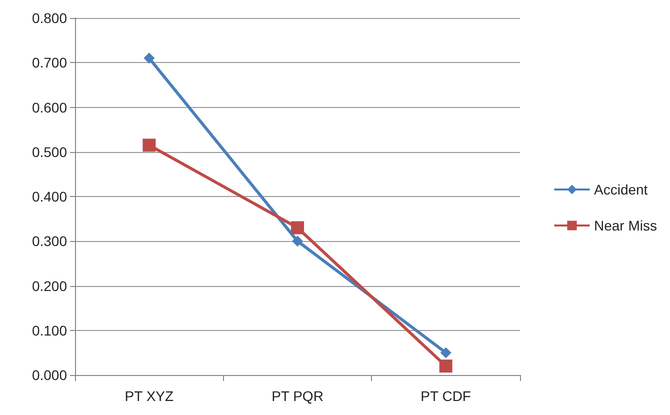 This screenshot has width=670, height=415. Describe the element at coordinates (621, 190) in the screenshot. I see `legend-label: Accident` at that location.